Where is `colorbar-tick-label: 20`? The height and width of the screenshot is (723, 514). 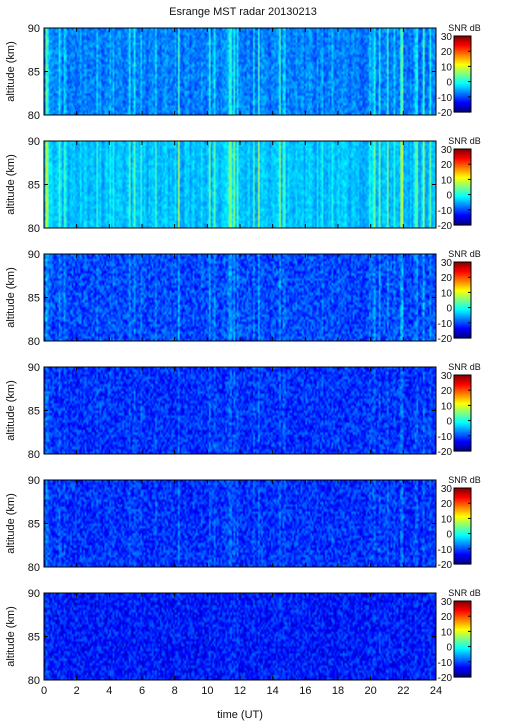 colorbar-tick-label: 20 is located at coordinates (447, 278).